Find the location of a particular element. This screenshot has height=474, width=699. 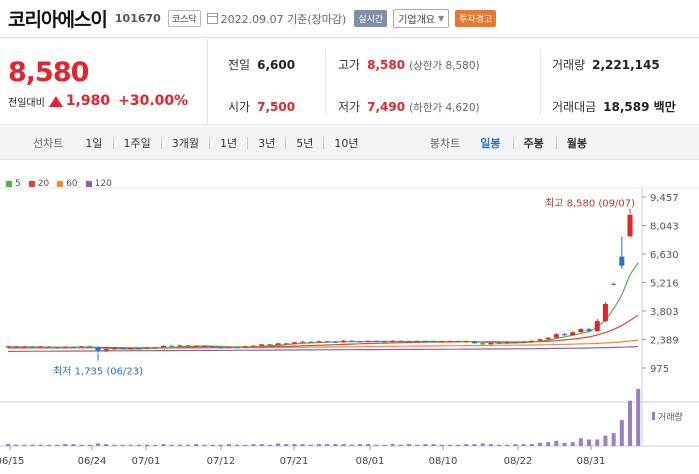

x-tick-label: 06/24 is located at coordinates (92, 461).